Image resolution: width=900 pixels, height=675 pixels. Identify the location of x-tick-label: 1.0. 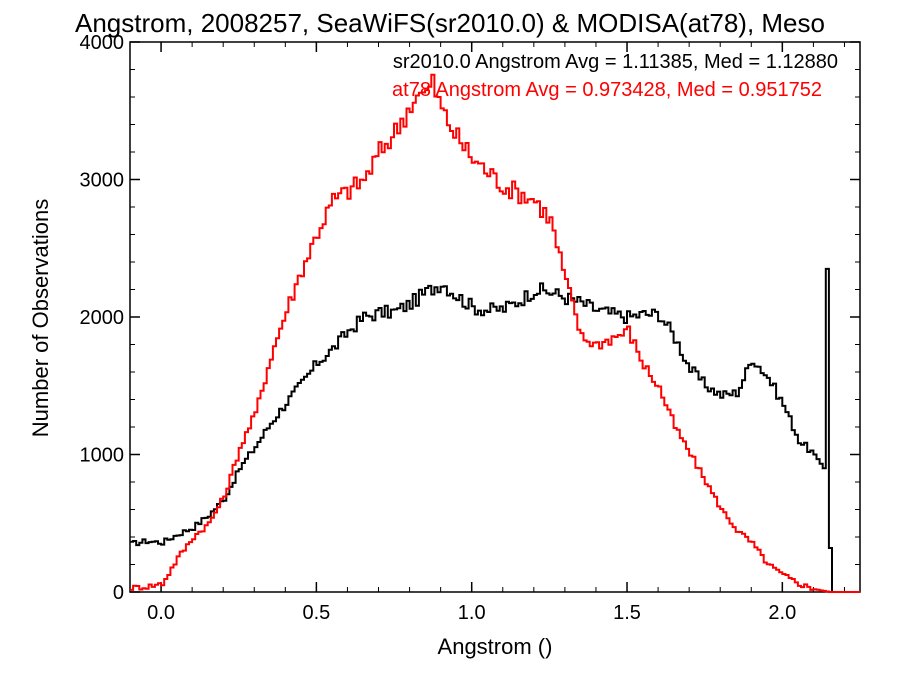
(472, 613).